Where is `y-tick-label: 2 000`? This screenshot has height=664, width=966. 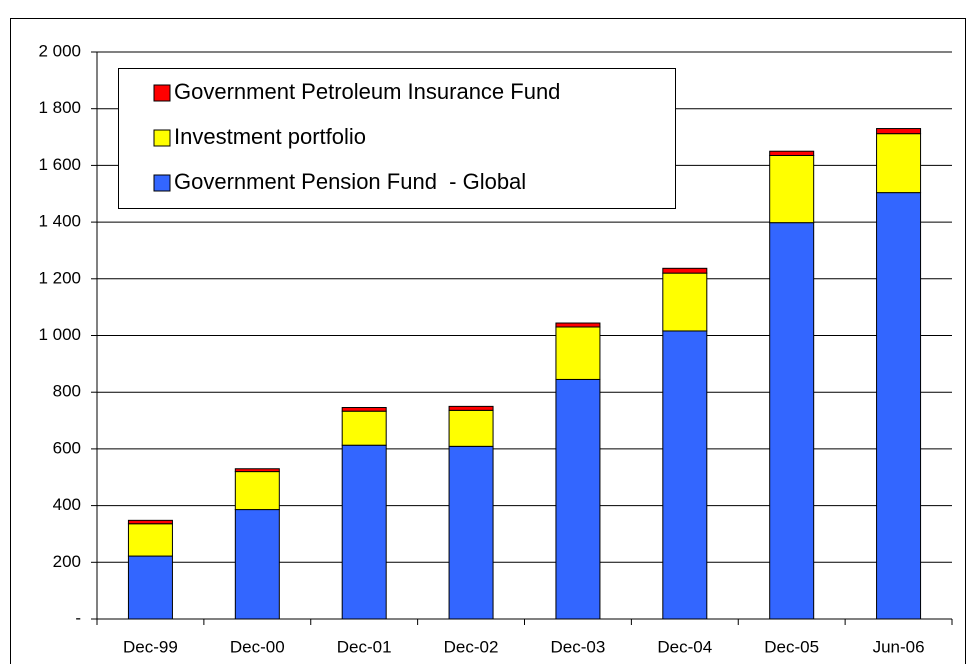
y-tick-label: 2 000 is located at coordinates (59, 50).